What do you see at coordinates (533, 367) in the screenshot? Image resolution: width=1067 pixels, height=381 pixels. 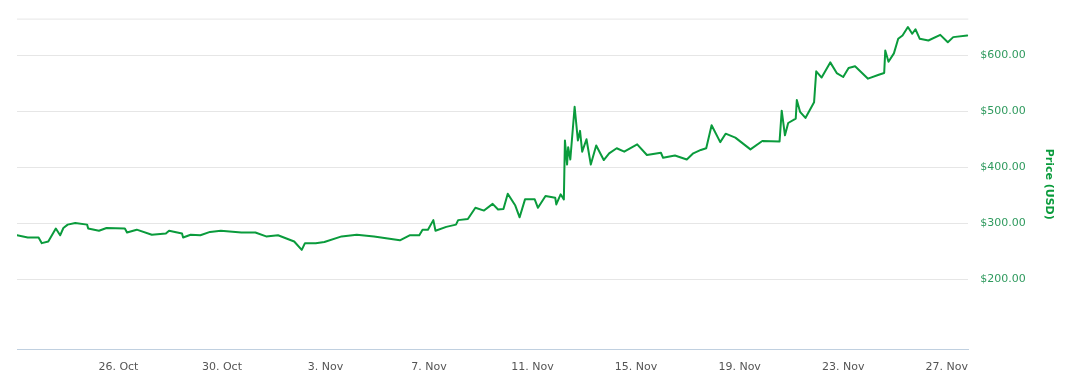 I see `x-tick-label: 11. Nov` at bounding box center [533, 367].